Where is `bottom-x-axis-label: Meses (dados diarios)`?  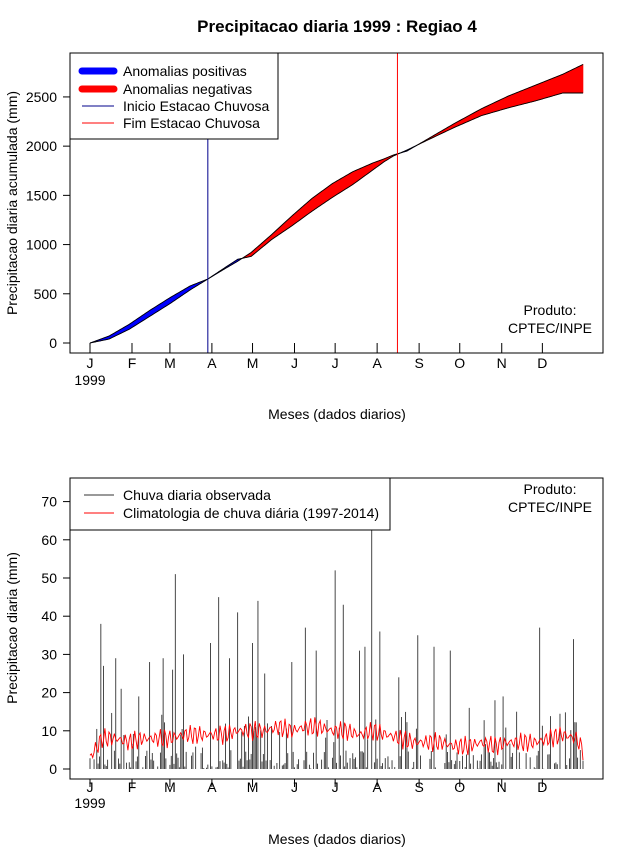 bottom-x-axis-label: Meses (dados diarios) is located at coordinates (337, 839).